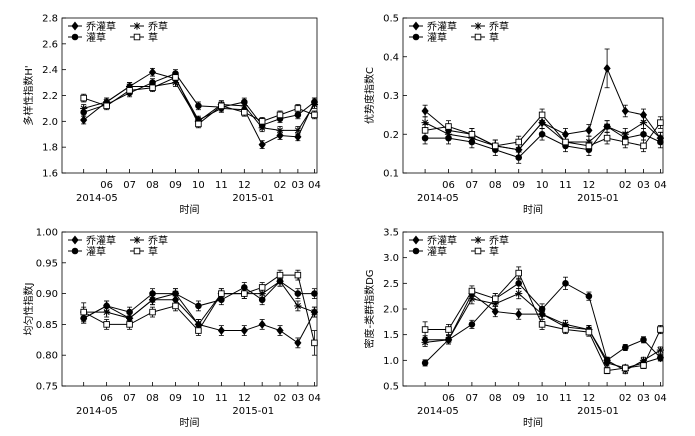  What do you see at coordinates (391, 57) in the screenshot?
I see `y-tick-label: 0.4` at bounding box center [391, 57].